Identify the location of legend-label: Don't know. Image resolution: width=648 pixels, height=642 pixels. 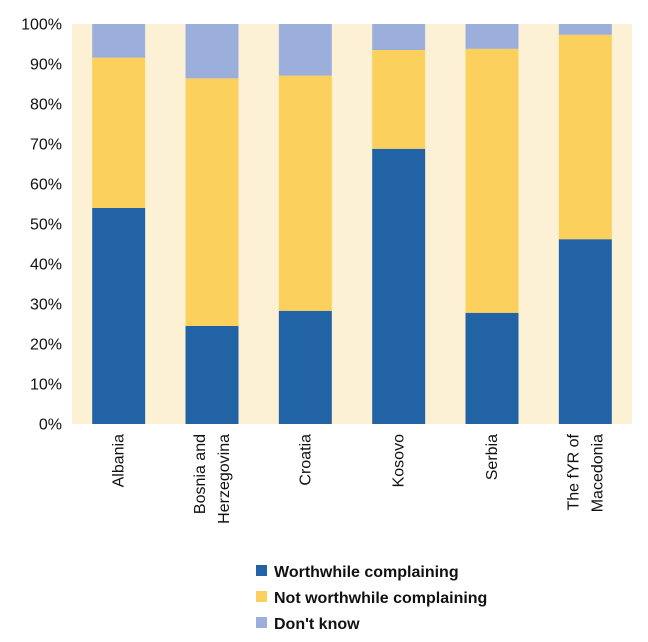
(317, 624).